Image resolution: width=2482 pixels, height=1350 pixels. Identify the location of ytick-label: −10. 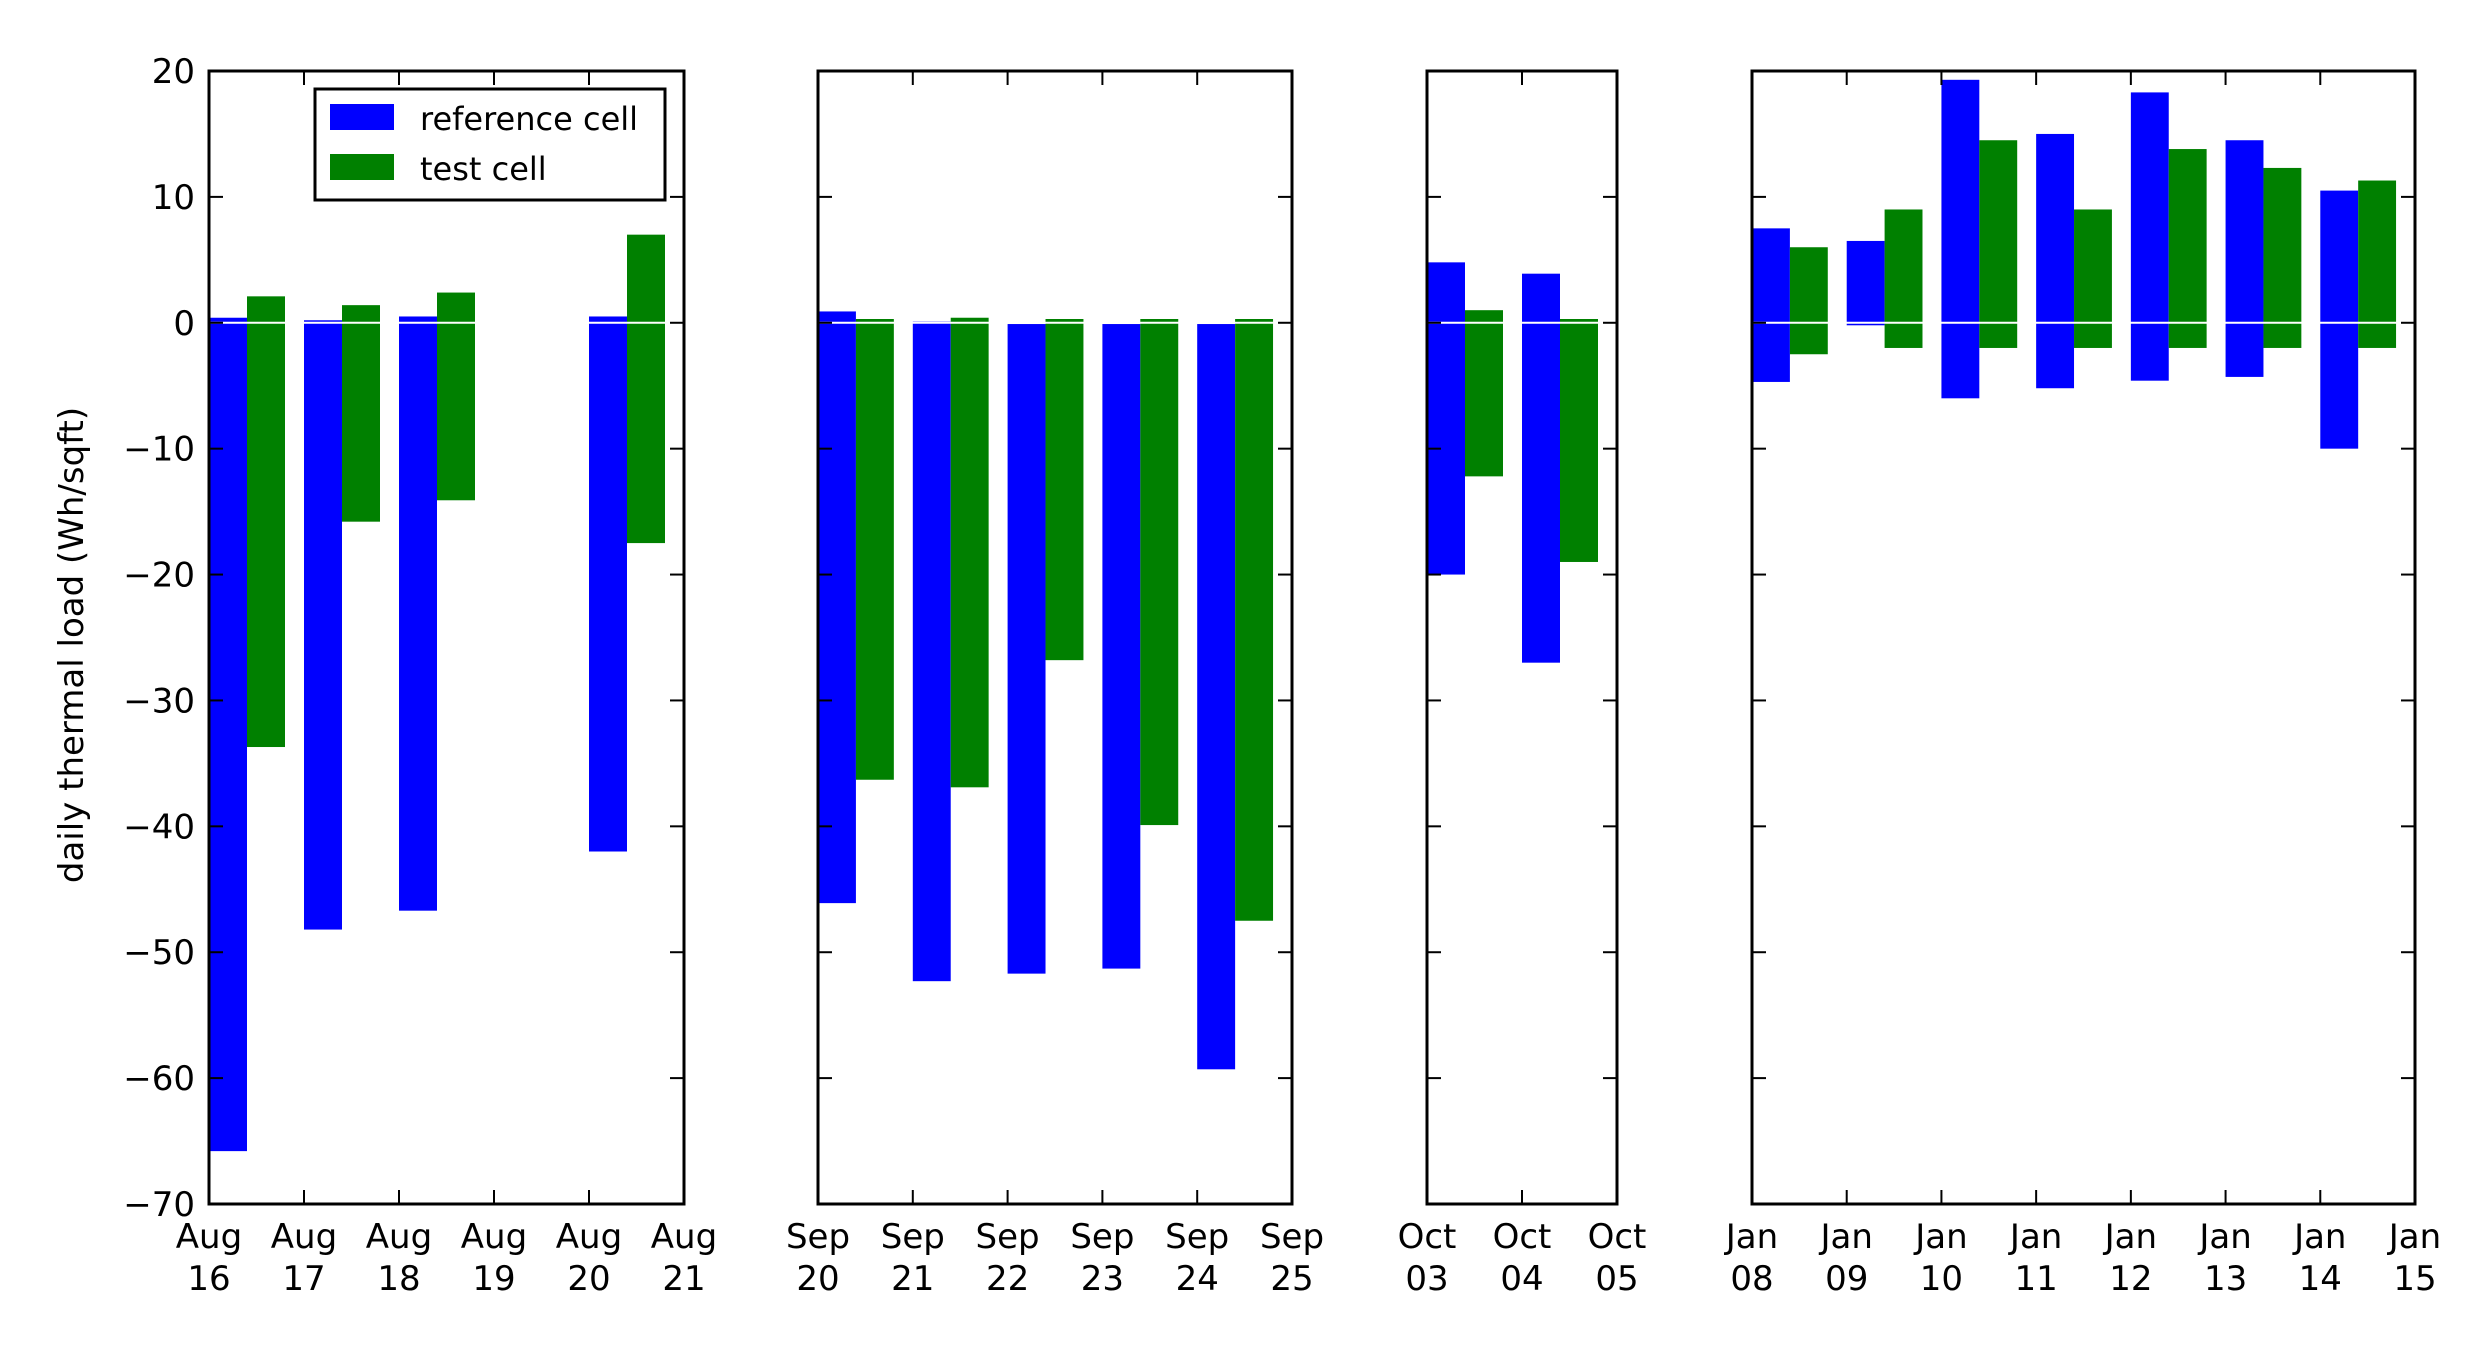
(159, 450).